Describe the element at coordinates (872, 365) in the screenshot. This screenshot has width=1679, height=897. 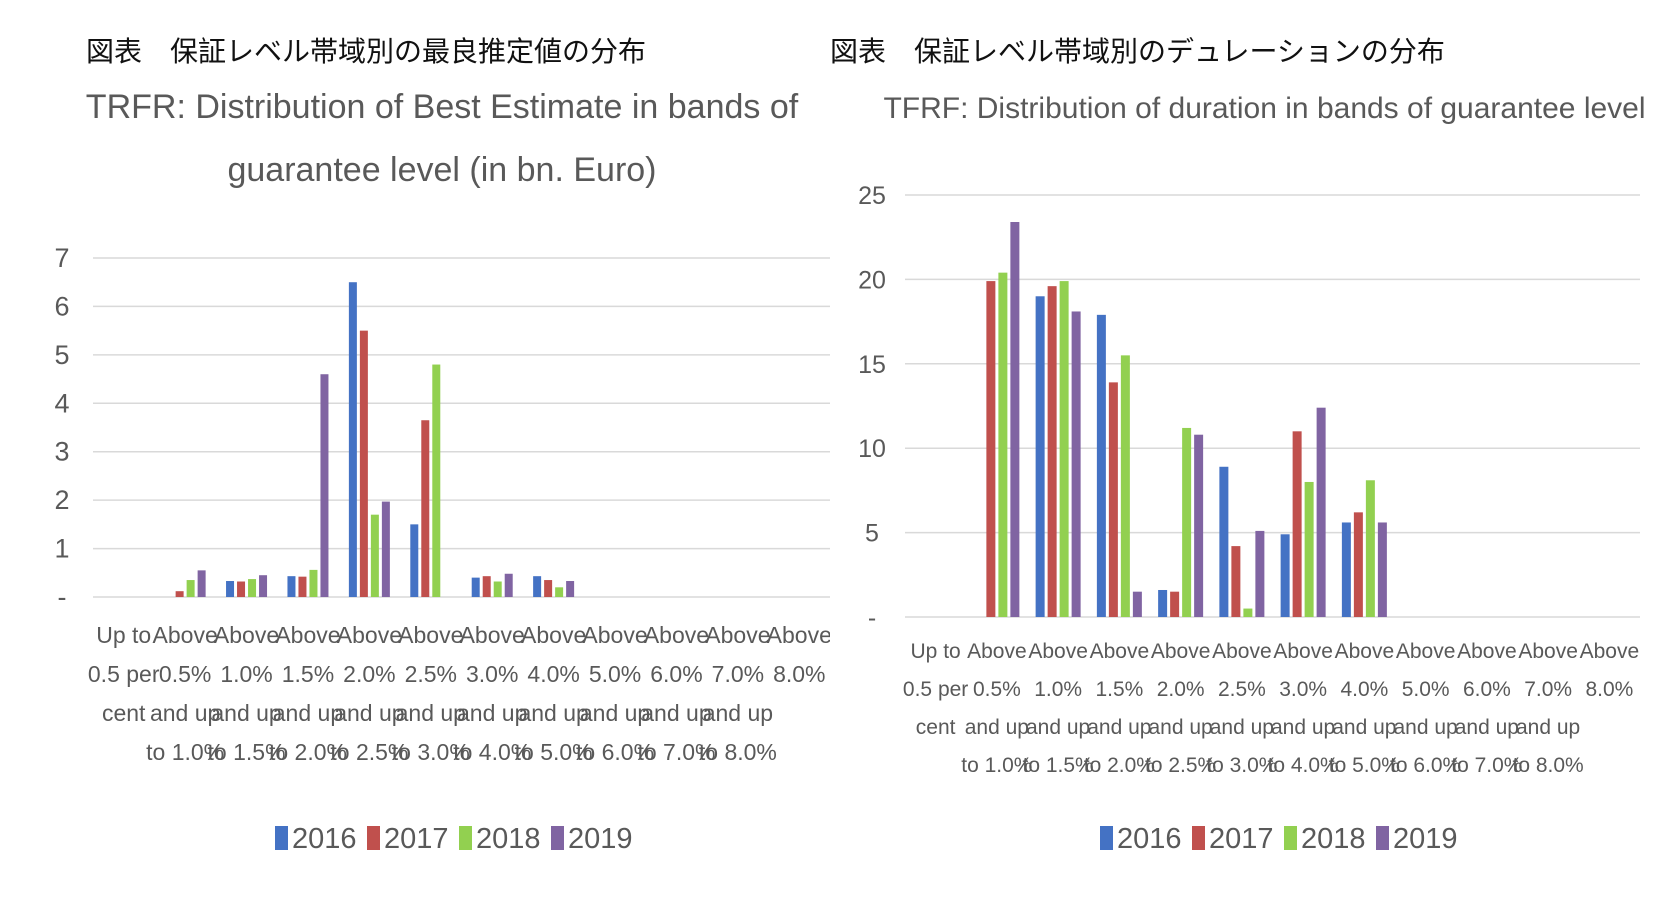
I see `y-tick-label: 15` at that location.